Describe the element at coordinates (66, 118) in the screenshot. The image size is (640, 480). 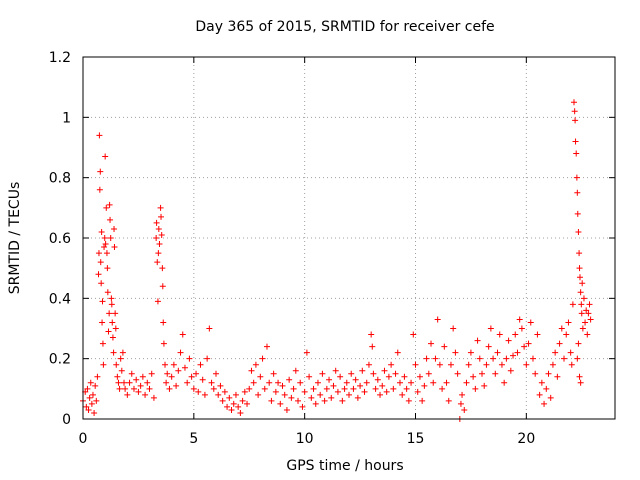
I see `y-tick-label: 1` at that location.